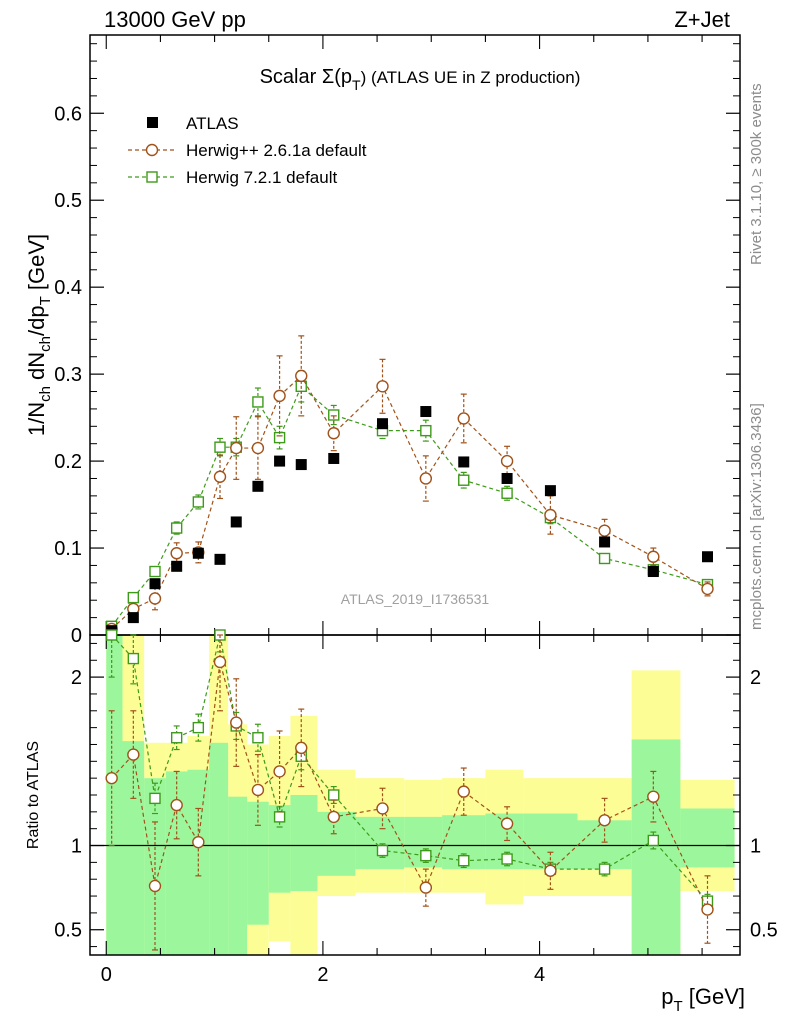  What do you see at coordinates (714, 996) in the screenshot?
I see `xlabel-tail: [GeV]` at bounding box center [714, 996].